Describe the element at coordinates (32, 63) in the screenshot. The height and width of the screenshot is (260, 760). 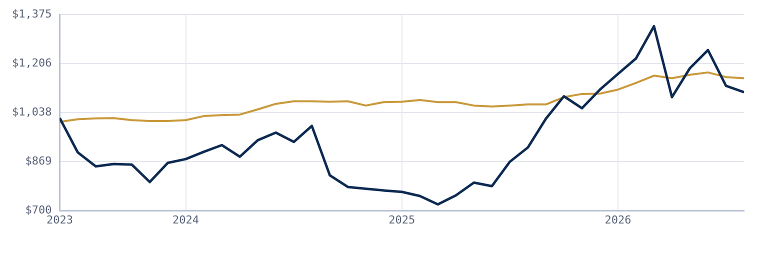
I see `y-tick-label: $1,206` at that location.